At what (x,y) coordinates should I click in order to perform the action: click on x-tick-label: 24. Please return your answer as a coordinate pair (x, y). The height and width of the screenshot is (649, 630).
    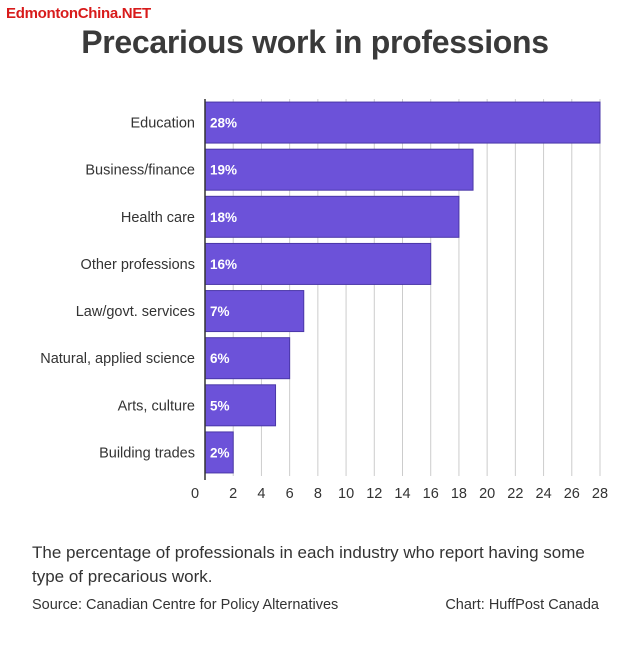
    Looking at the image, I should click on (544, 494).